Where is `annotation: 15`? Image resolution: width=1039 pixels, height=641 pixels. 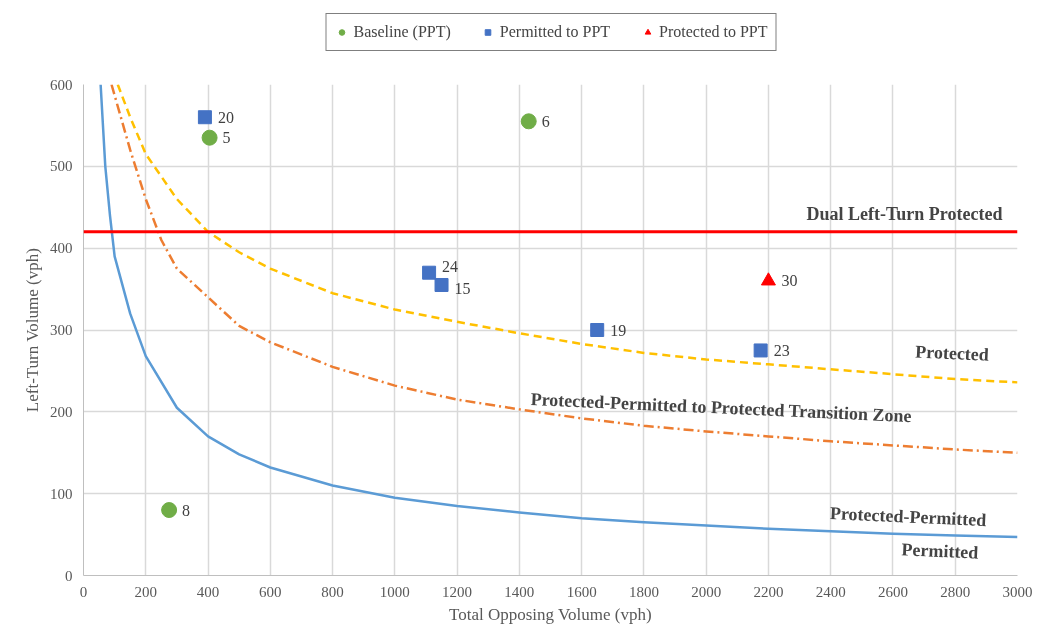 annotation: 15 is located at coordinates (462, 289).